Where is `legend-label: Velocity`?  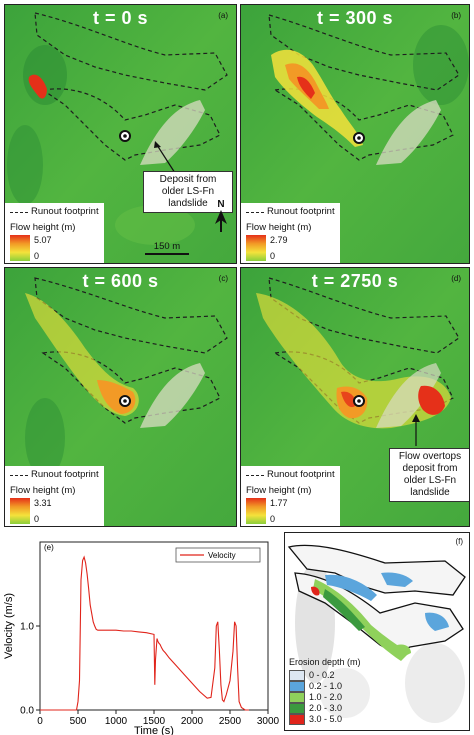
legend-label: Velocity is located at coordinates (222, 555).